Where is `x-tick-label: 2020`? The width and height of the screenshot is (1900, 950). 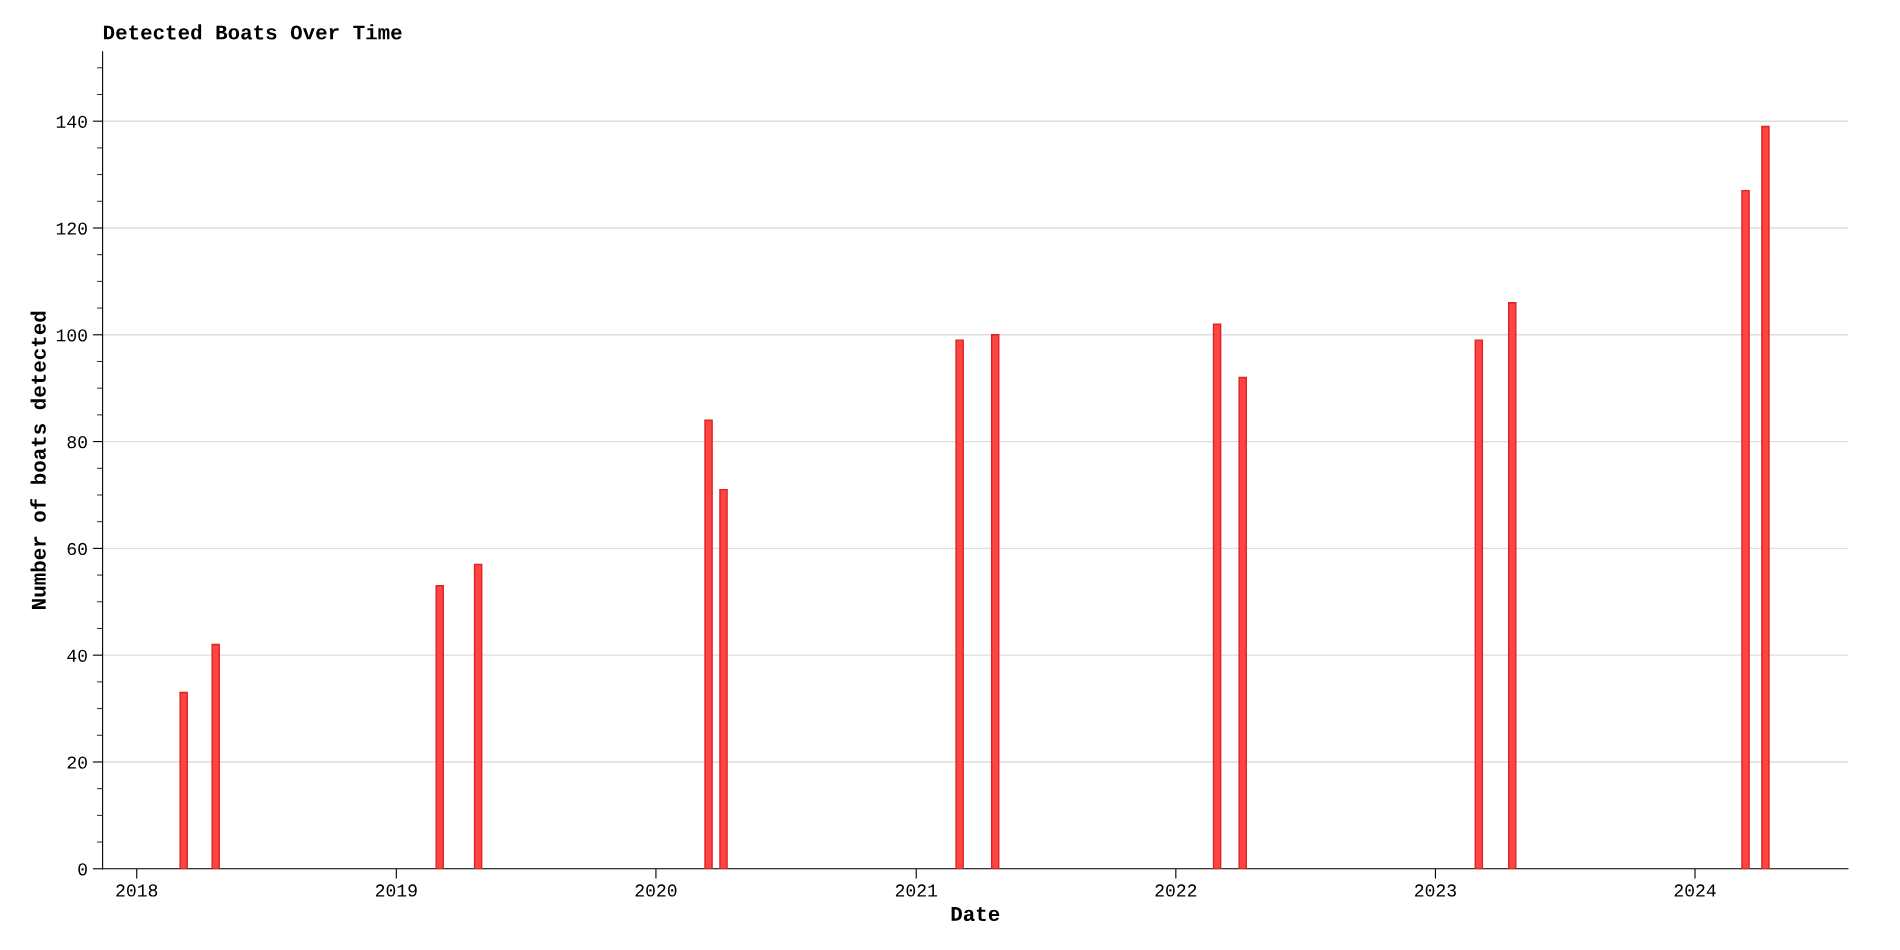
x-tick-label: 2020 is located at coordinates (656, 890).